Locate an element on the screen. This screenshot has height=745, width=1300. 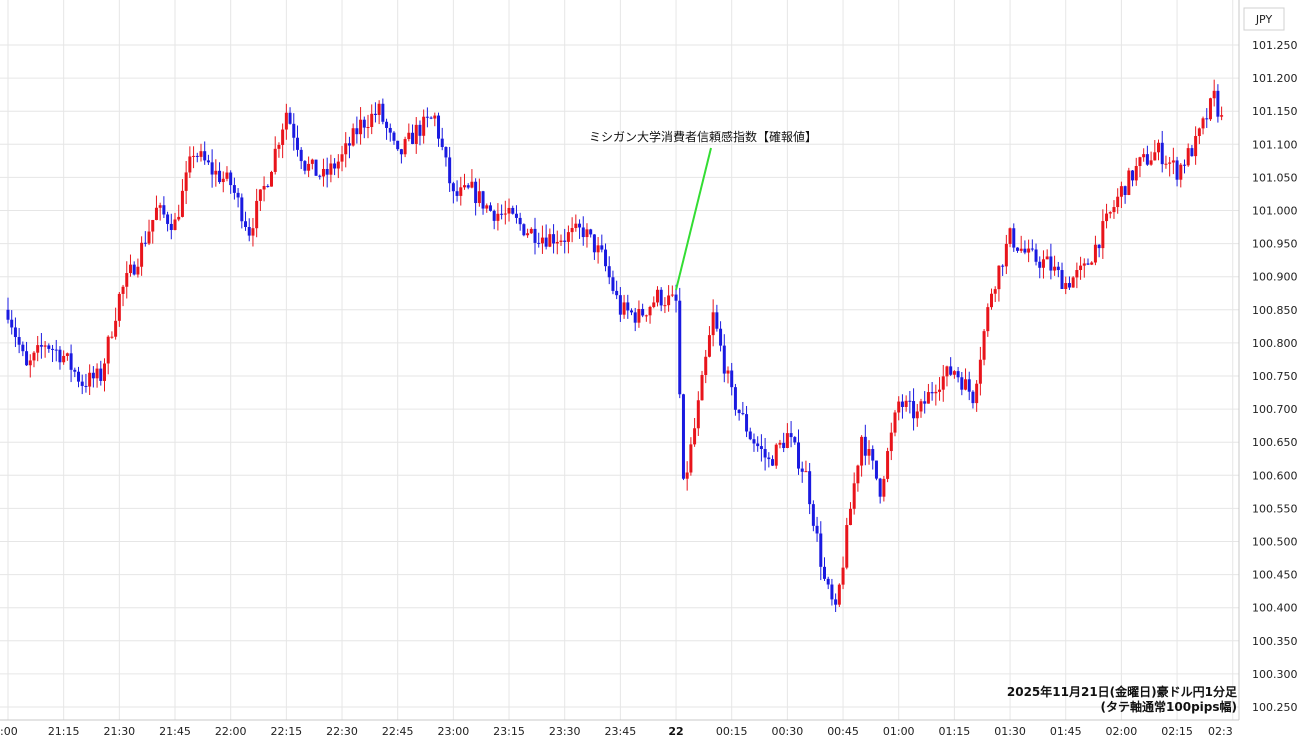
x-tick-label: 22:00 is located at coordinates (231, 731).